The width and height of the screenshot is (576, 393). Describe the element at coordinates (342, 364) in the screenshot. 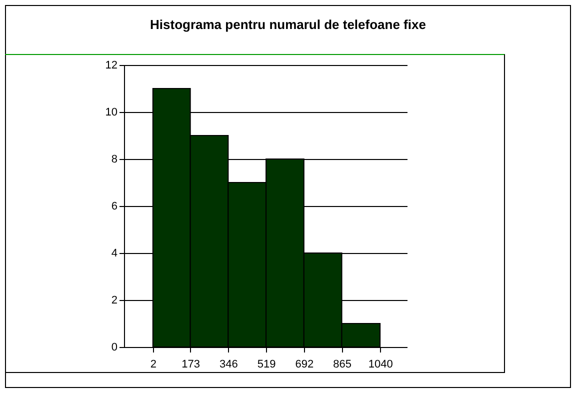

I see `x-tick-label: 865` at that location.